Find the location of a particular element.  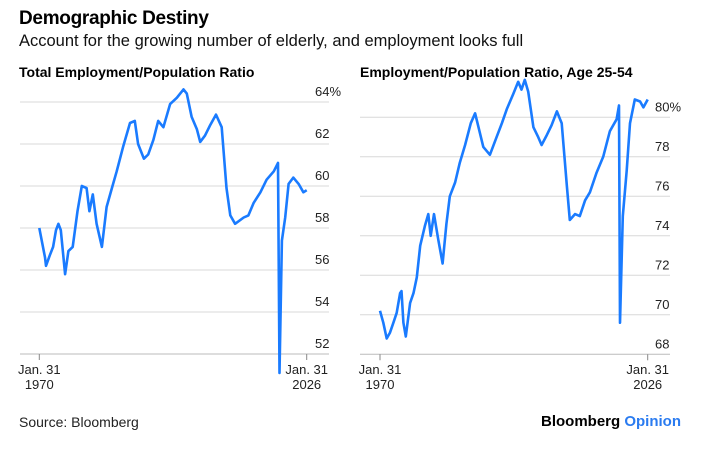

y-tick-label: 72 is located at coordinates (662, 264).